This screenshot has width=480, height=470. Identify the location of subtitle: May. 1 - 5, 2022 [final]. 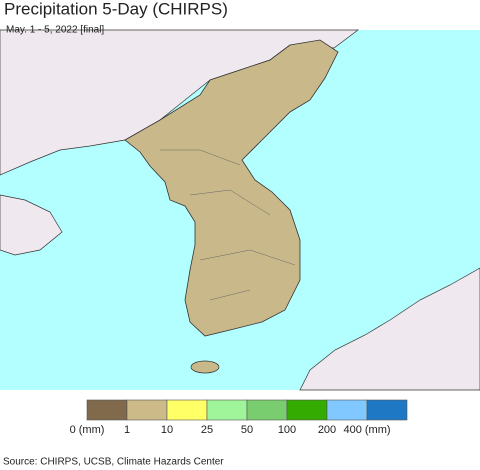
(55, 30).